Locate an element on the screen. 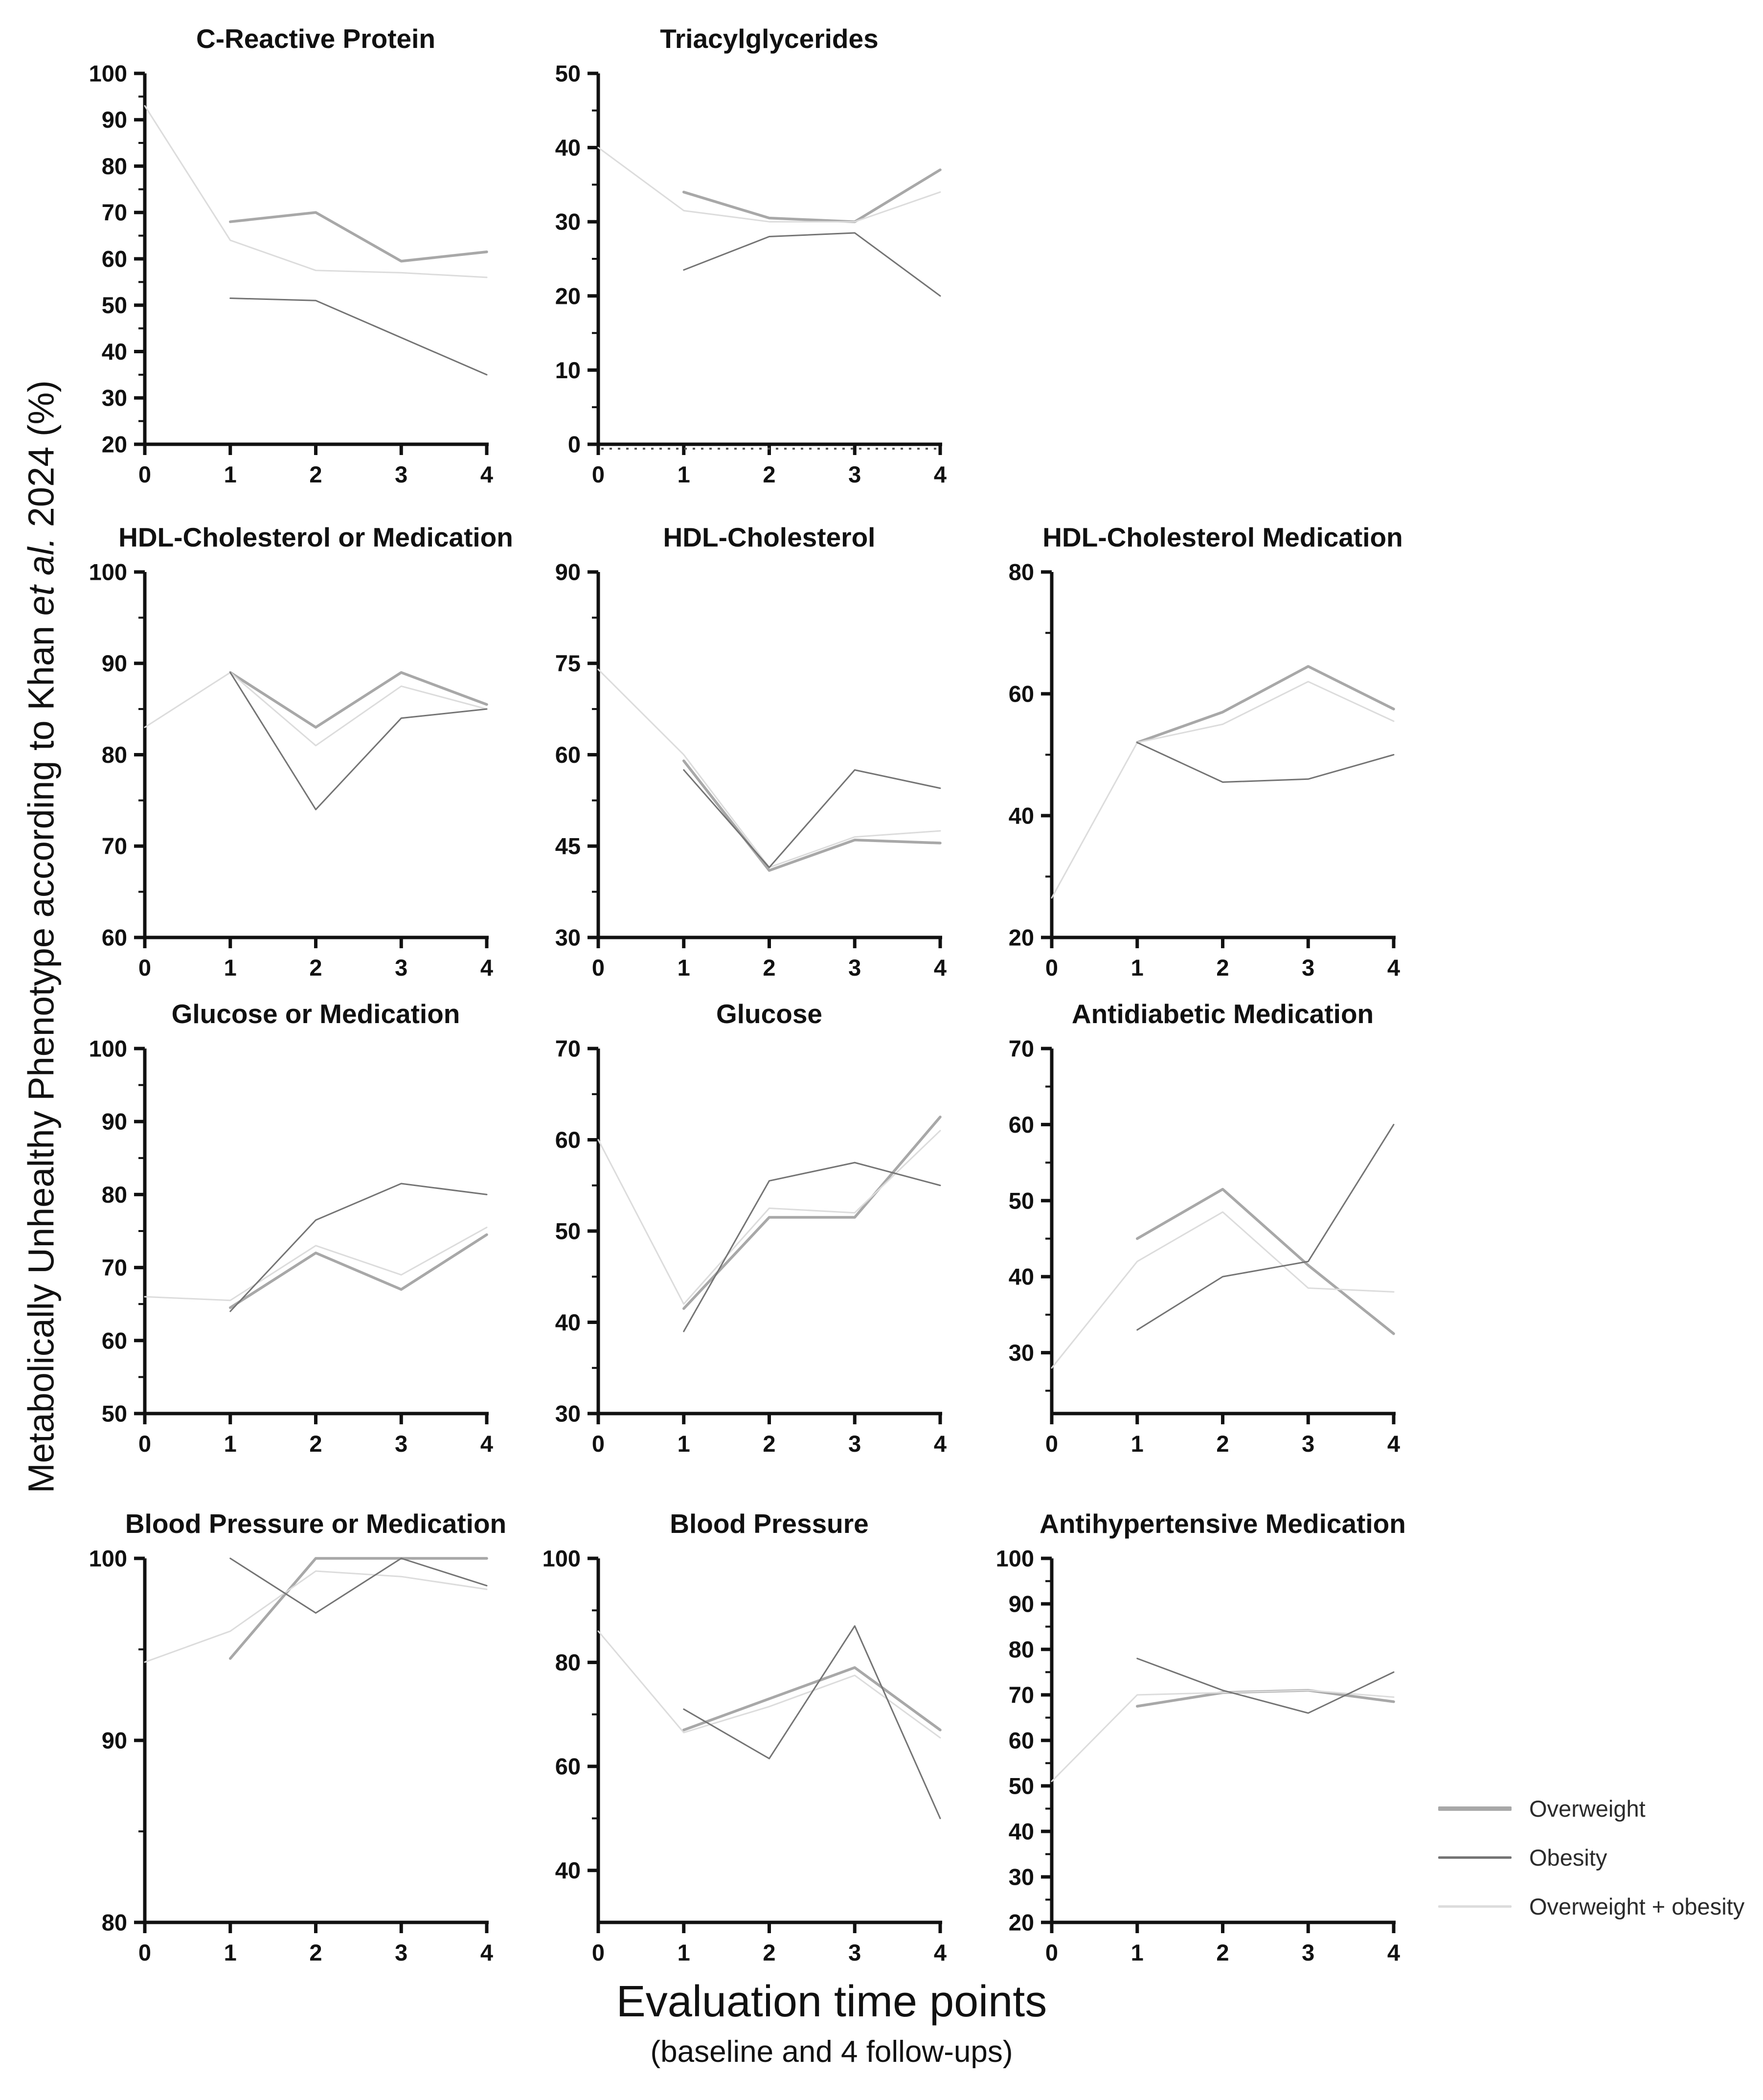 The height and width of the screenshot is (2100, 1763). series-line-overweight-hdl-cholesterol is located at coordinates (812, 815).